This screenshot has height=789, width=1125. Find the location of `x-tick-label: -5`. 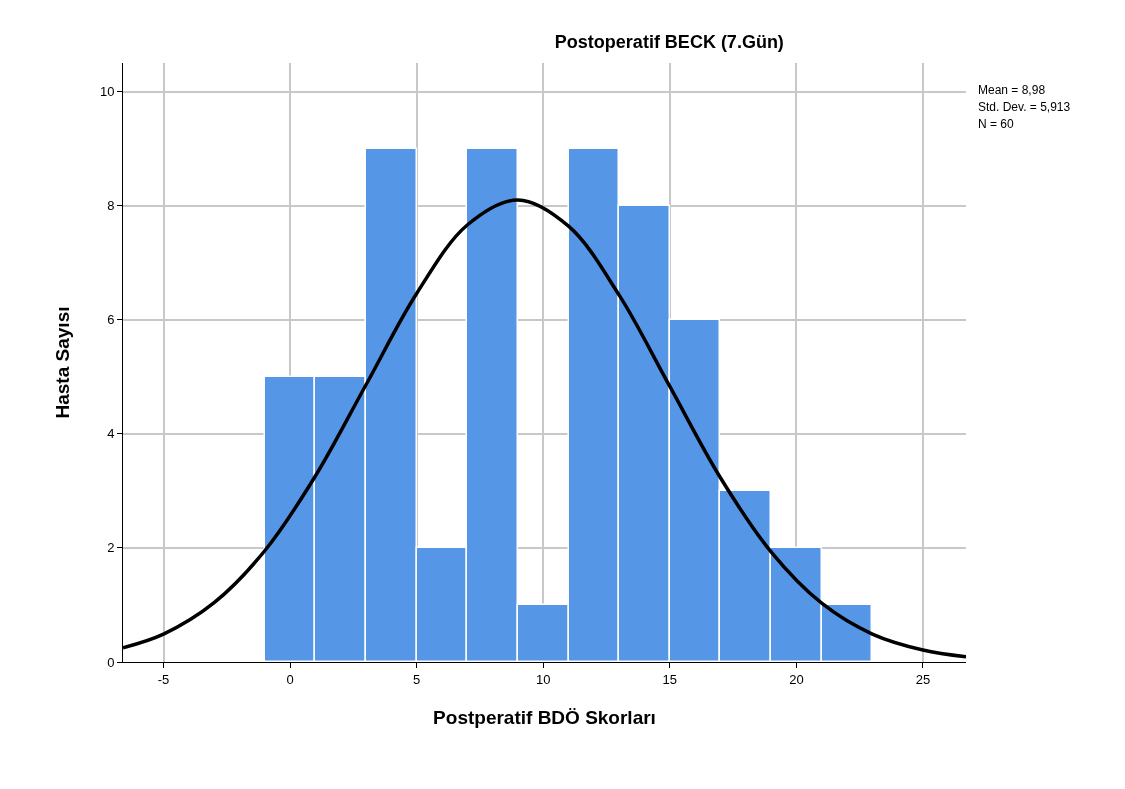

x-tick-label: -5 is located at coordinates (163, 679).